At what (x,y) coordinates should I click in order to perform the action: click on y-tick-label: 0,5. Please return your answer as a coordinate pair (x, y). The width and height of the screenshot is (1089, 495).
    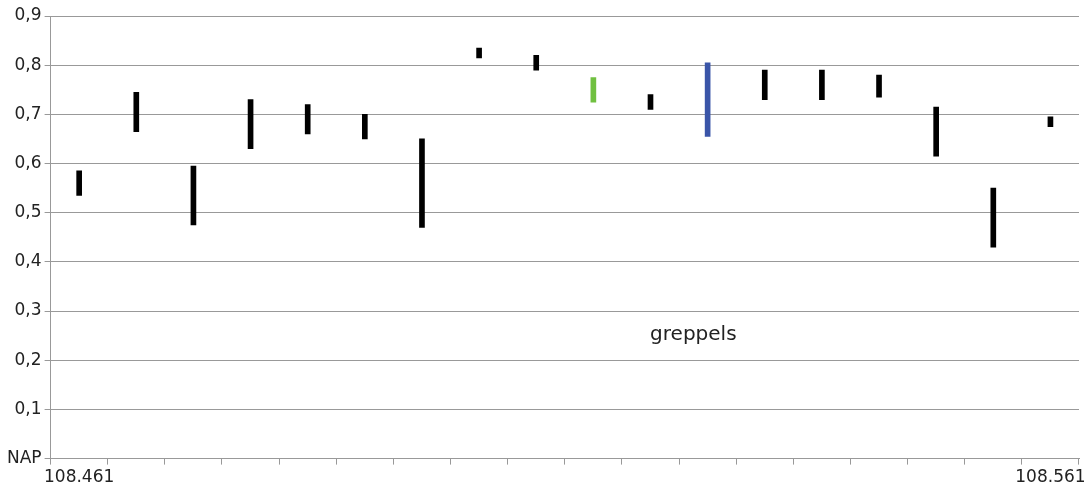
    Looking at the image, I should click on (28, 211).